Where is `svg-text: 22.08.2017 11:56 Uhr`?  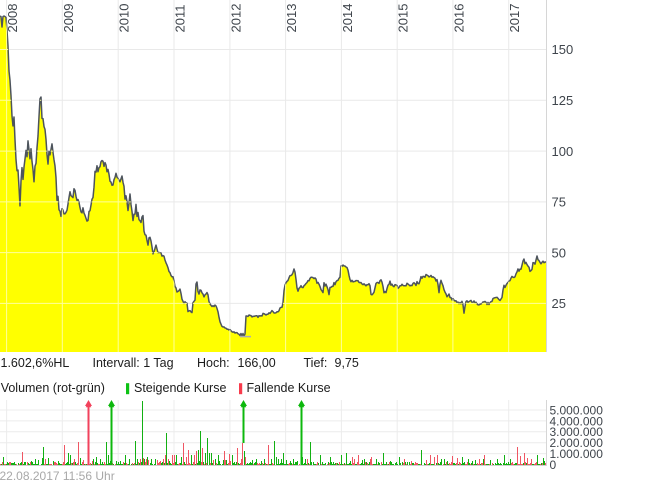
svg-text: 22.08.2017 11:56 Uhr is located at coordinates (57, 476).